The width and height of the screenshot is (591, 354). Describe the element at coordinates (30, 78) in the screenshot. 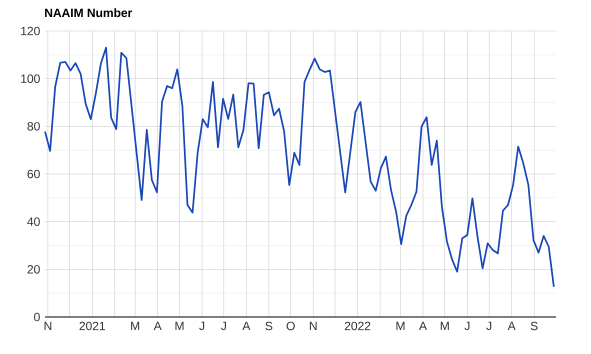

I see `y-tick-label: 100` at that location.